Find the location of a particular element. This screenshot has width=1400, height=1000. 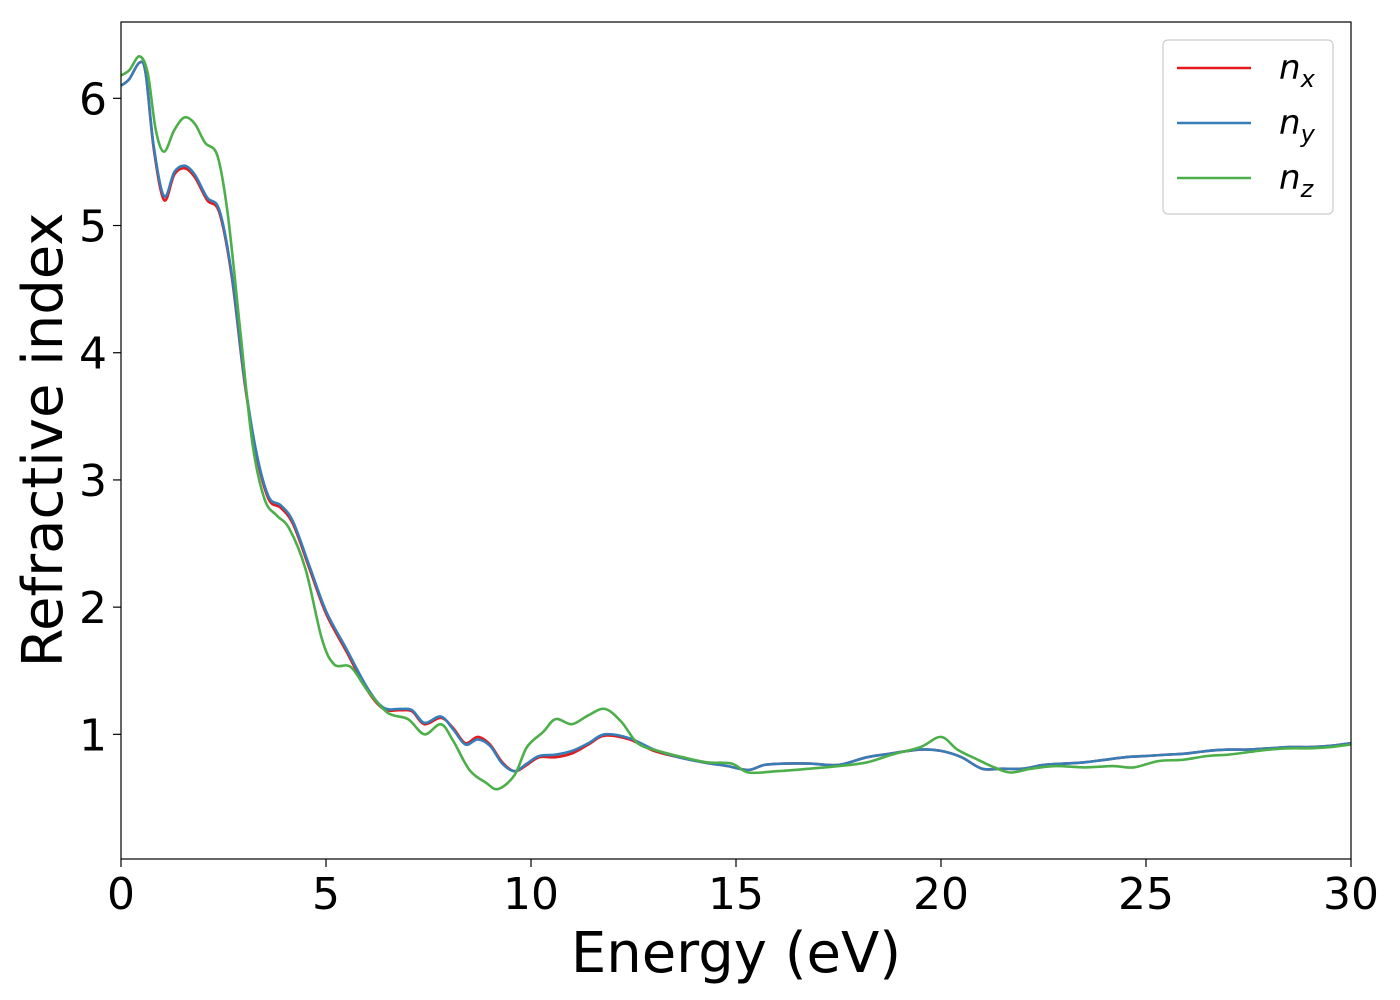

x-tick-label: 30 is located at coordinates (1351, 894).